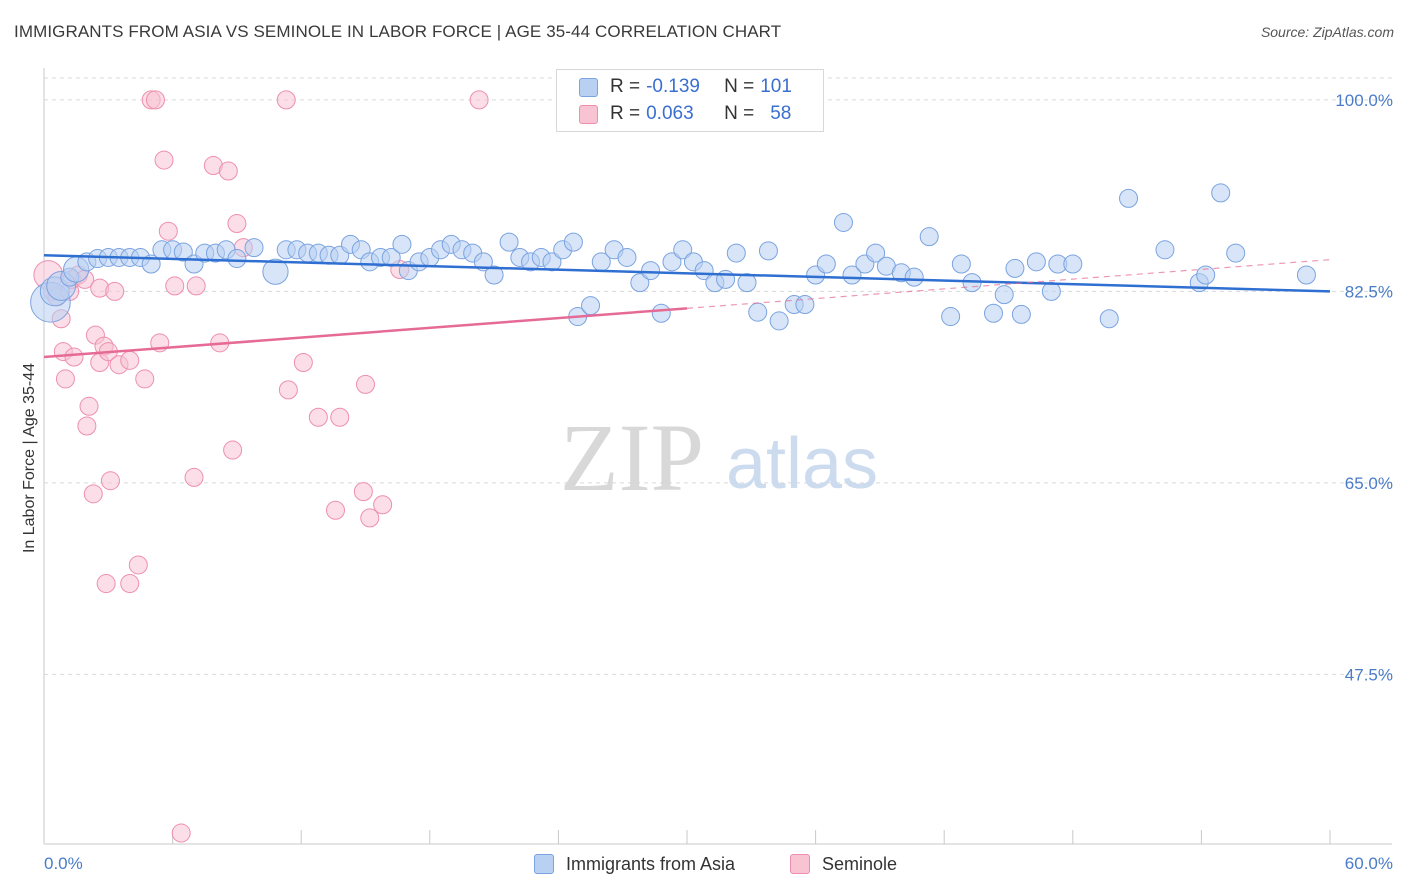 The width and height of the screenshot is (1406, 892). What do you see at coordinates (776, 86) in the screenshot?
I see `legend-n-value: 101` at bounding box center [776, 86].